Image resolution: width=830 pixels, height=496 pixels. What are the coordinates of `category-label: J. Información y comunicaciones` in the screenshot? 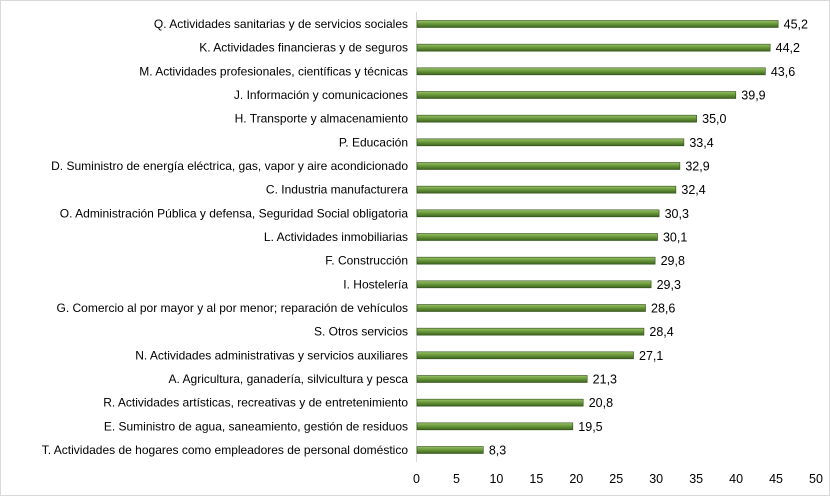 It's located at (321, 95).